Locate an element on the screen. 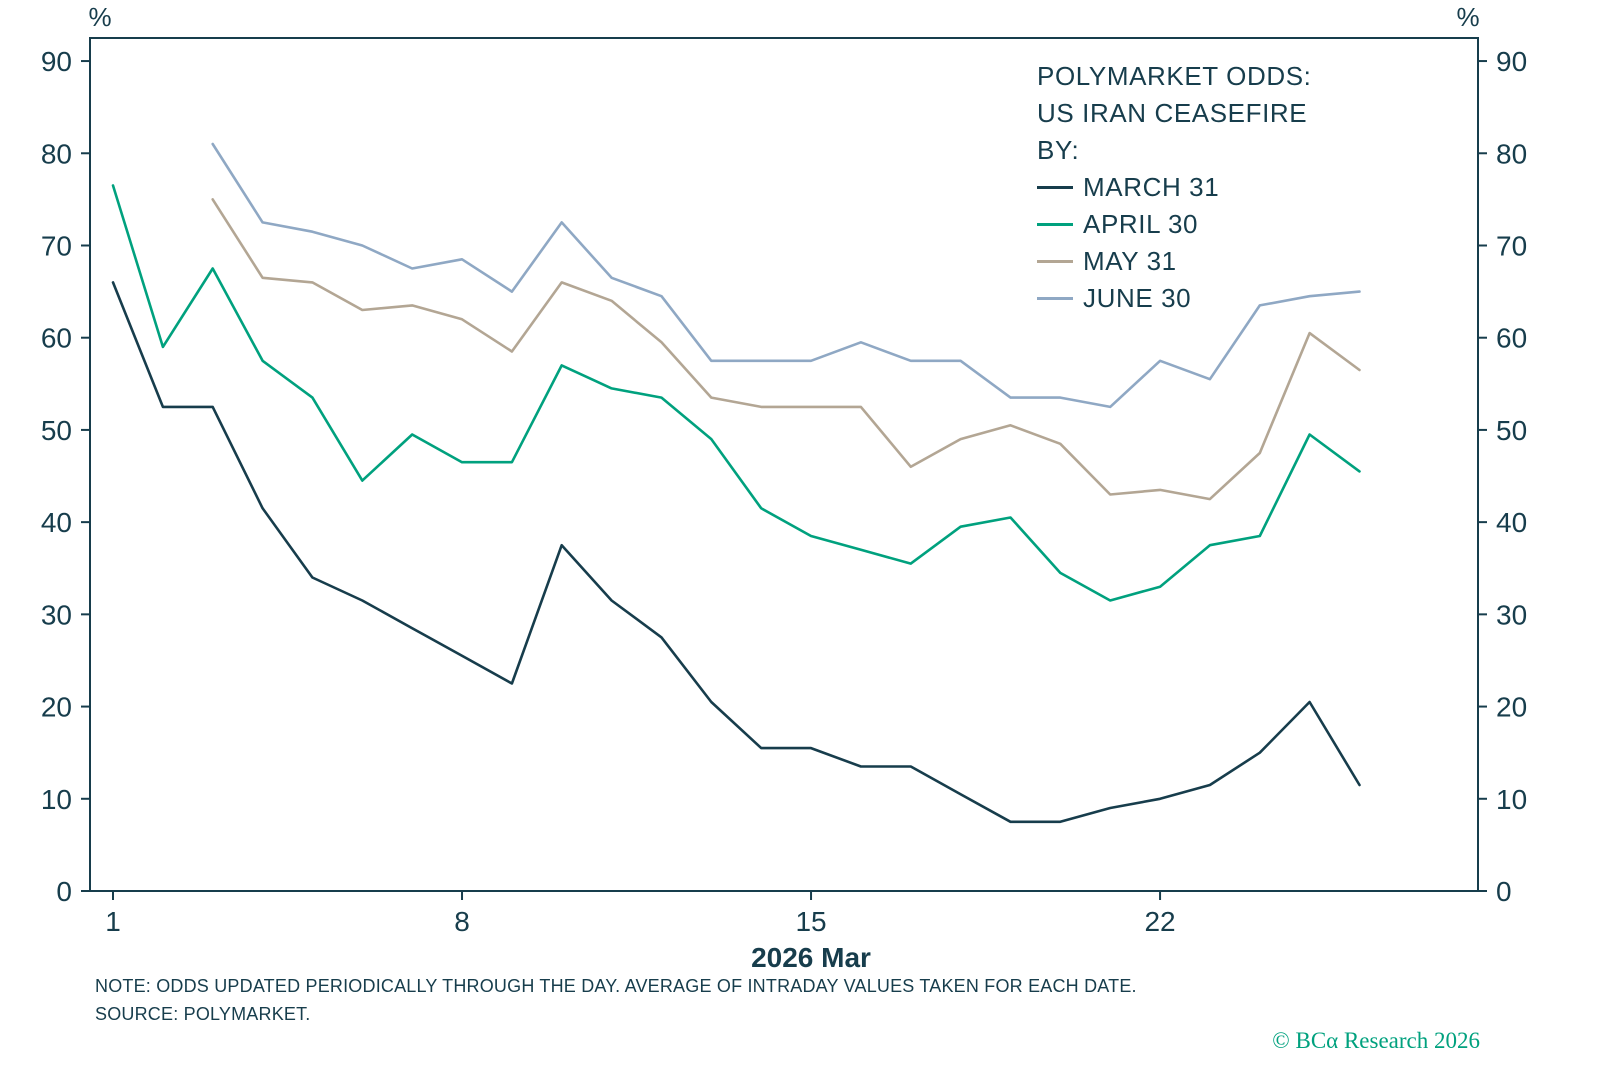 The image size is (1600, 1080). y-tick-label-left: 90 is located at coordinates (56, 61).